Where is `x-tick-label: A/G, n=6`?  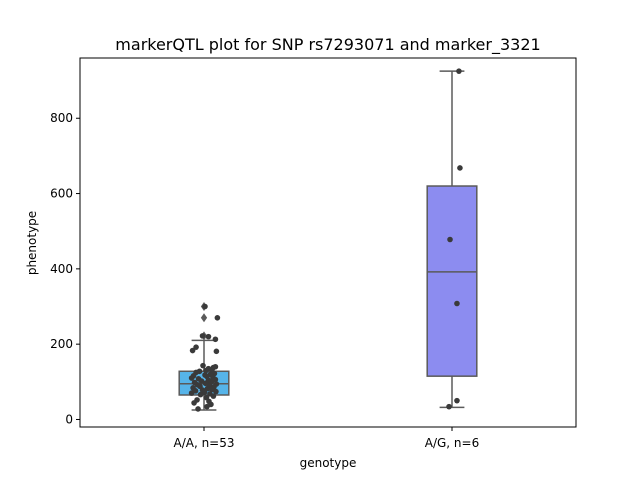 x-tick-label: A/G, n=6 is located at coordinates (452, 443).